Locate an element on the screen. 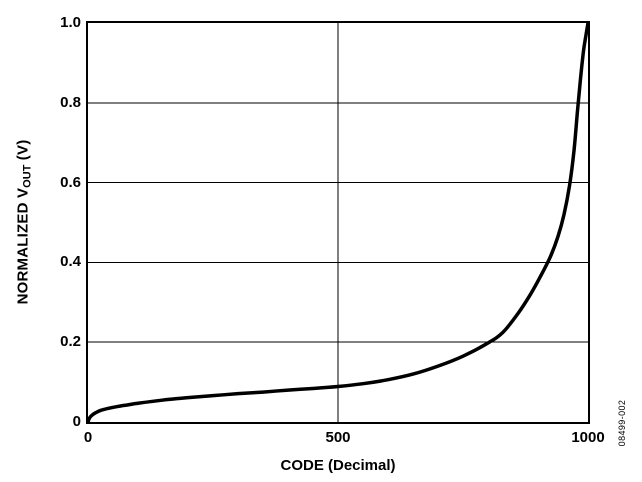 The image size is (642, 482). x-tick-label-1000: 1000 is located at coordinates (588, 437).